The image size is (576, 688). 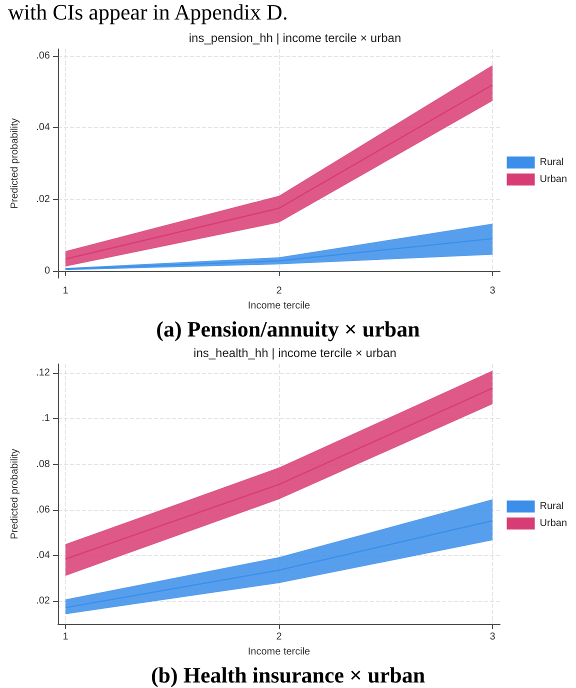 What do you see at coordinates (47, 270) in the screenshot?
I see `y-tick-label: 0` at bounding box center [47, 270].